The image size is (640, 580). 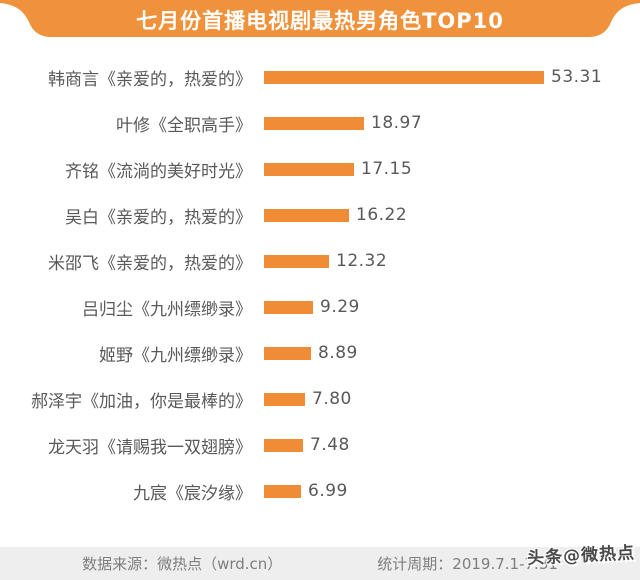 I want to click on row-label: 米邵飞《亲爱的，热爱的》, so click(x=150, y=263).